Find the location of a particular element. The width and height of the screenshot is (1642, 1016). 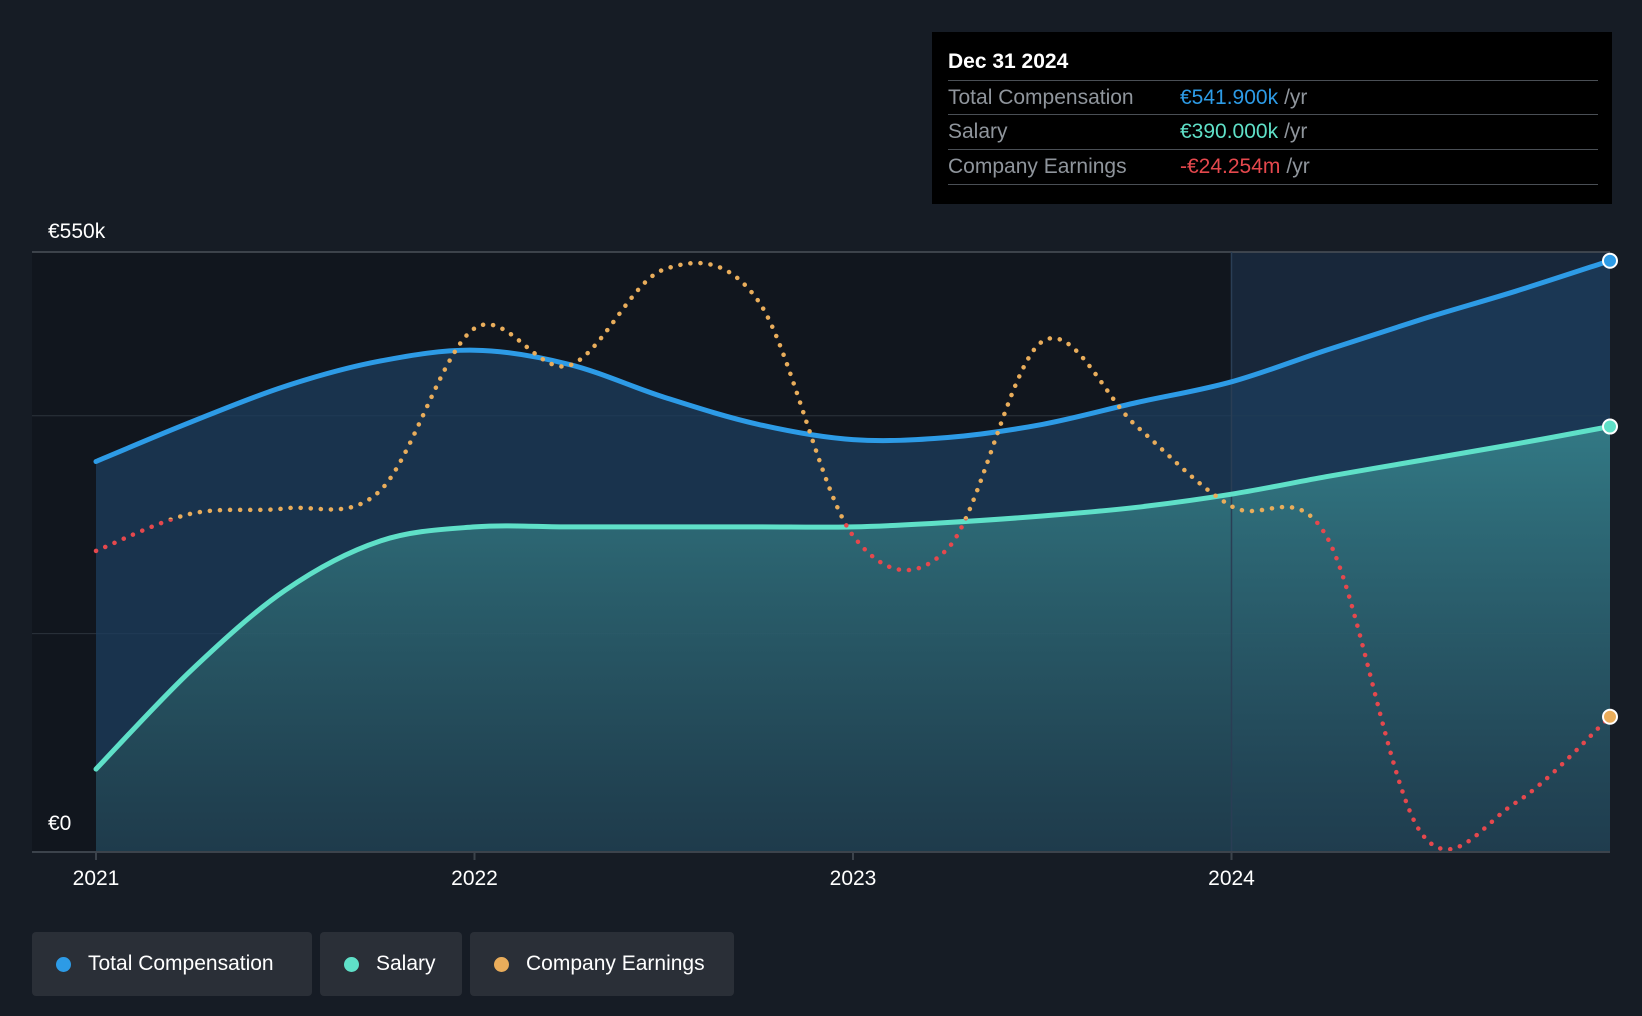

legend-label: Salary is located at coordinates (406, 963).